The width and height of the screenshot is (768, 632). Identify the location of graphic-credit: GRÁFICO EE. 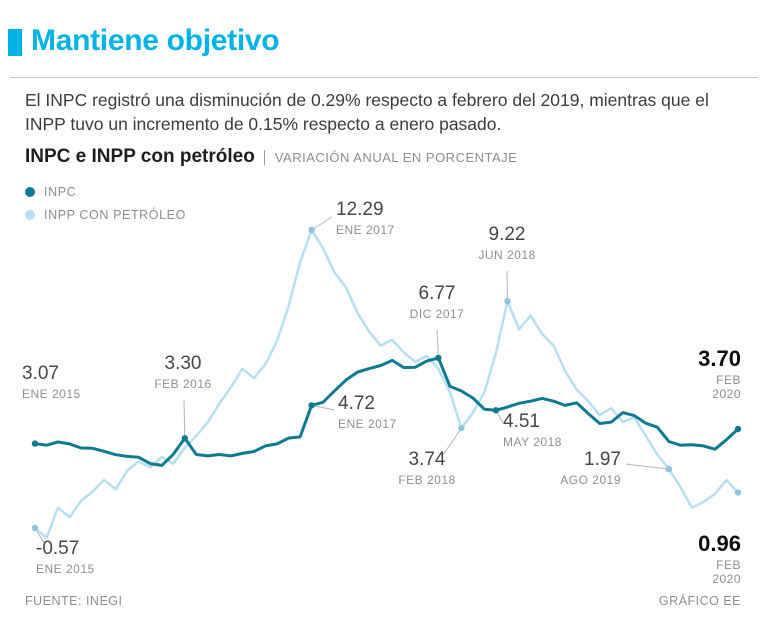
(699, 601).